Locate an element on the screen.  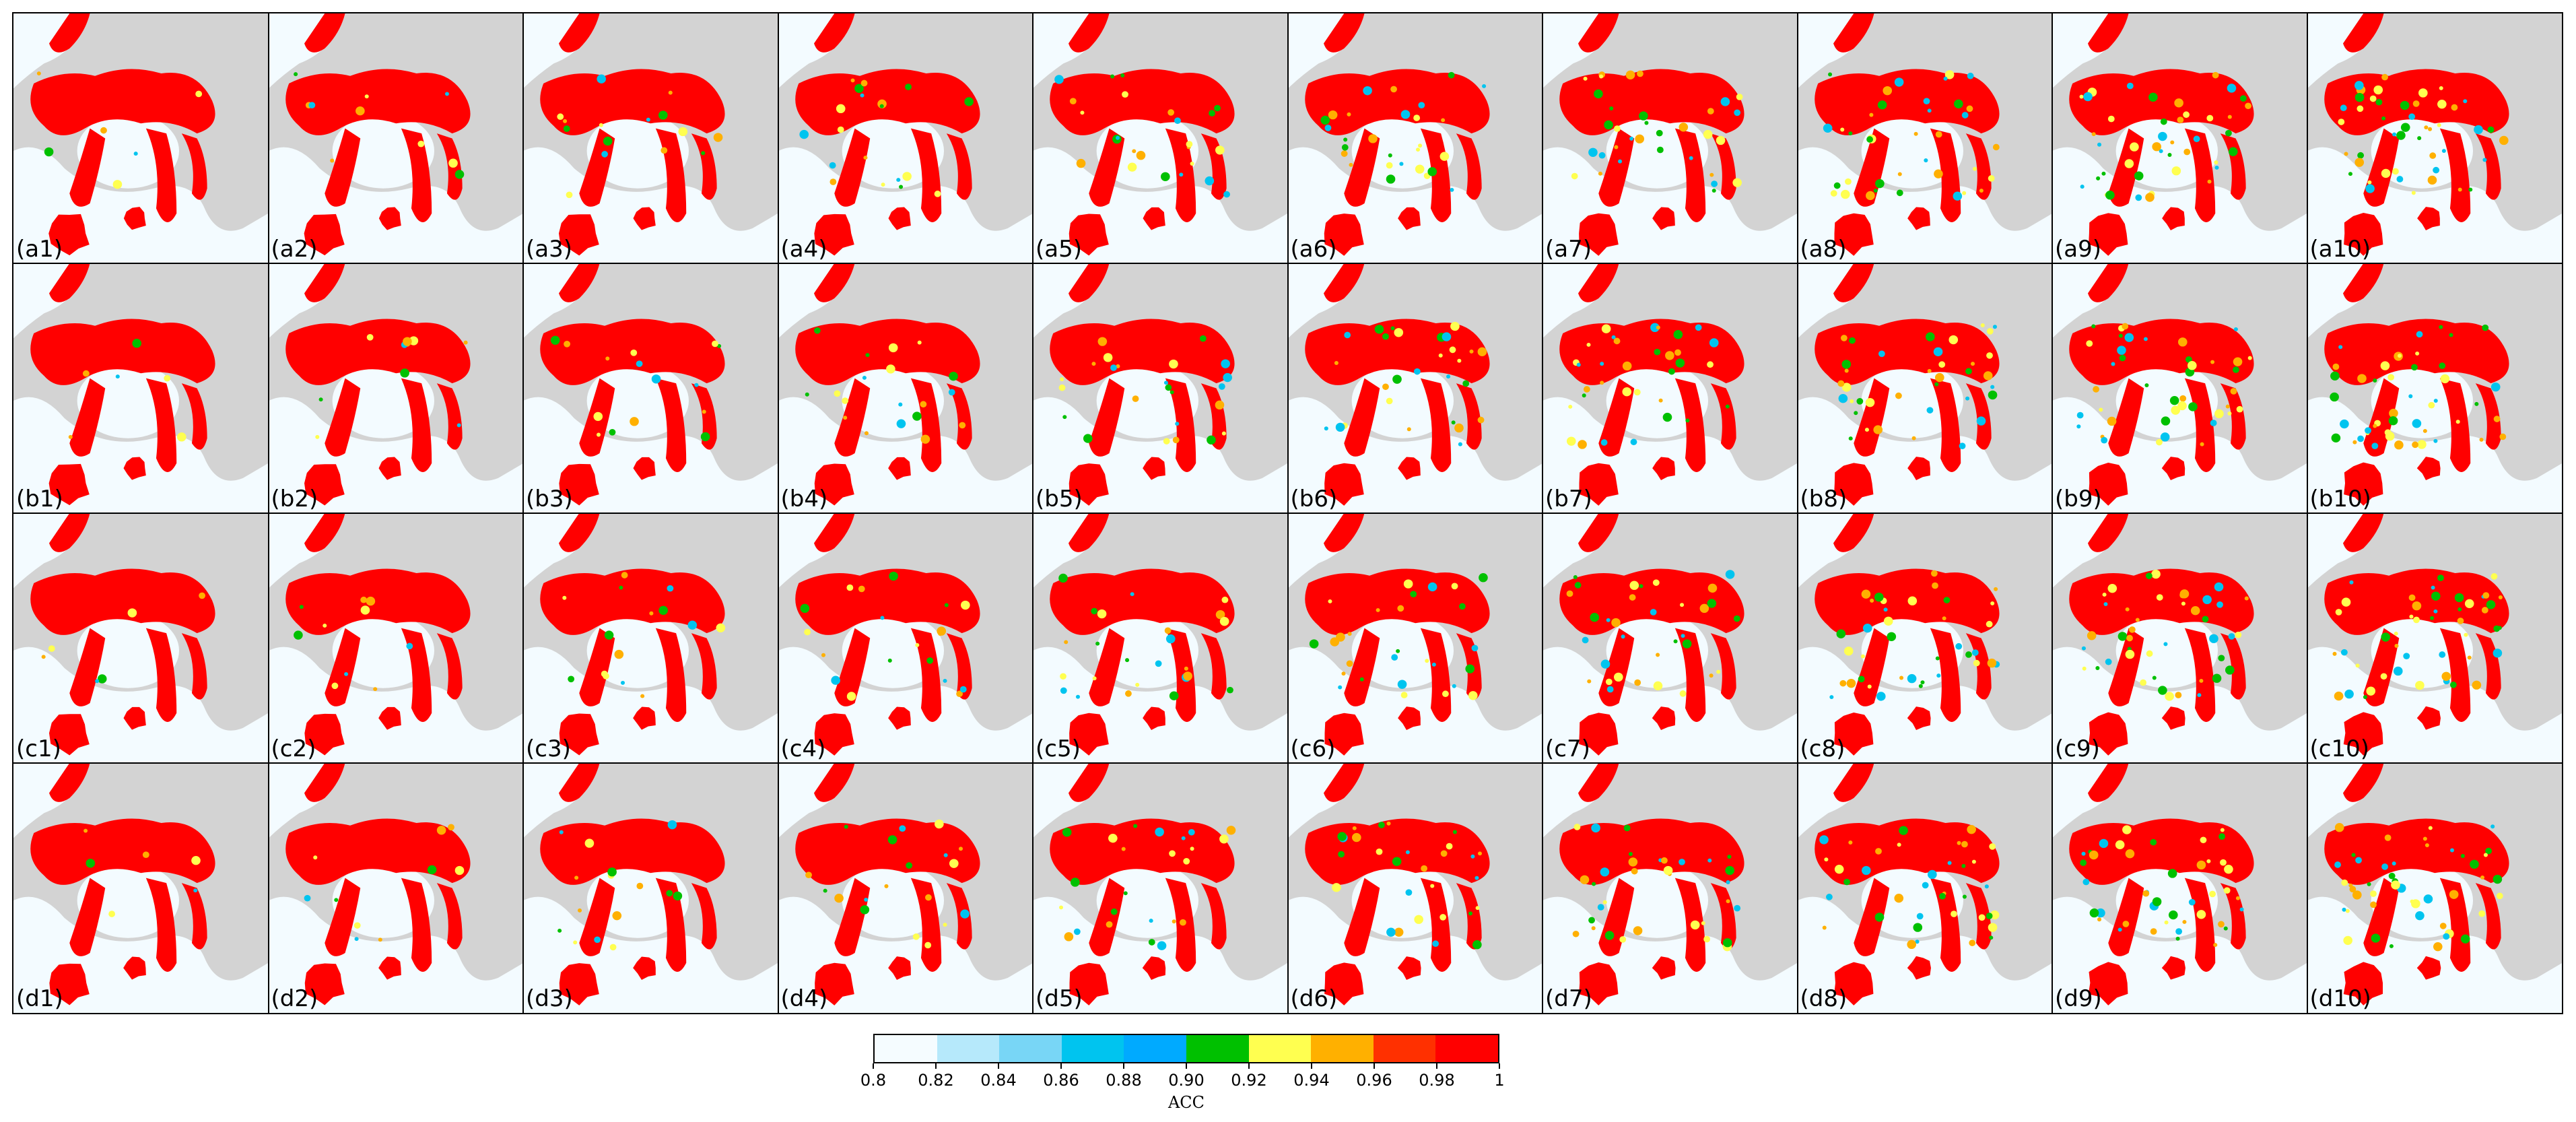
panel-label: (c9) is located at coordinates (2077, 748).